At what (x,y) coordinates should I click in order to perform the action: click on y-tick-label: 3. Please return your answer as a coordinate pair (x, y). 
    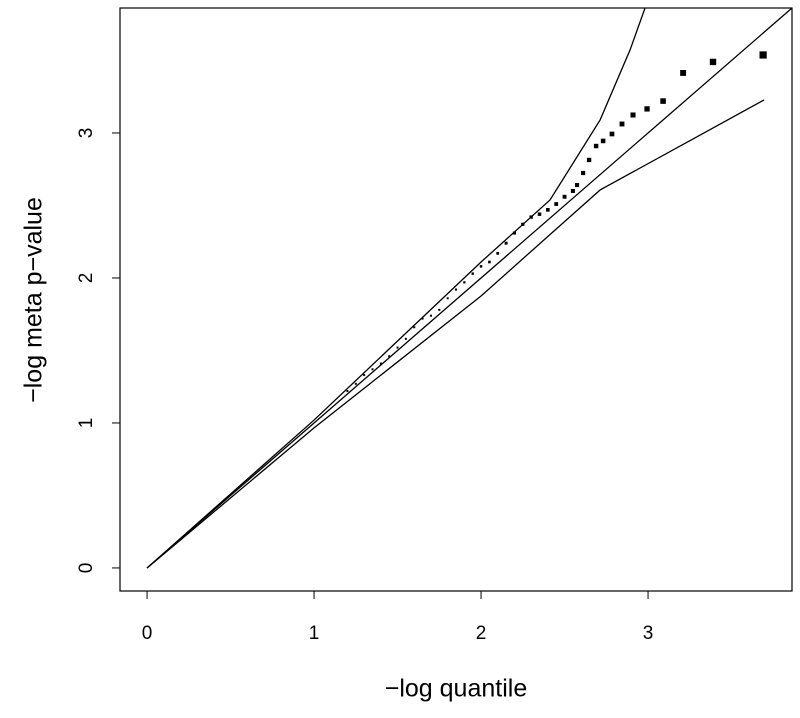
    Looking at the image, I should click on (86, 133).